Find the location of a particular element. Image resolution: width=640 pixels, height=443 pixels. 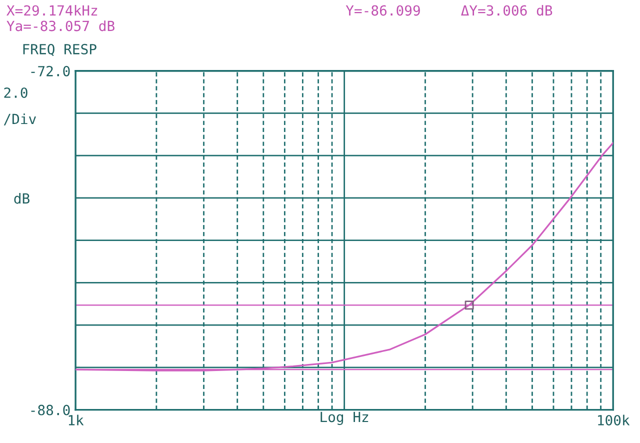

y-tick-label: -88.0 is located at coordinates (50, 410).